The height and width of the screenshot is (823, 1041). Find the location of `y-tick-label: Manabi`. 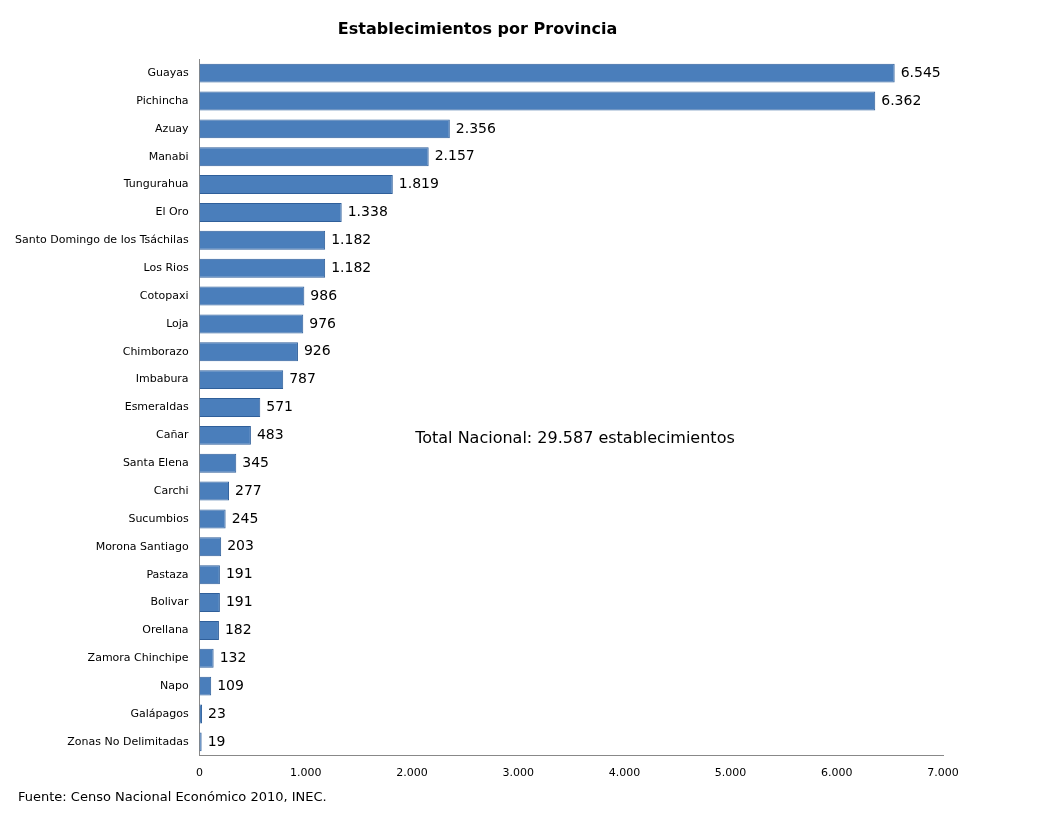

y-tick-label: Manabi is located at coordinates (168, 156).